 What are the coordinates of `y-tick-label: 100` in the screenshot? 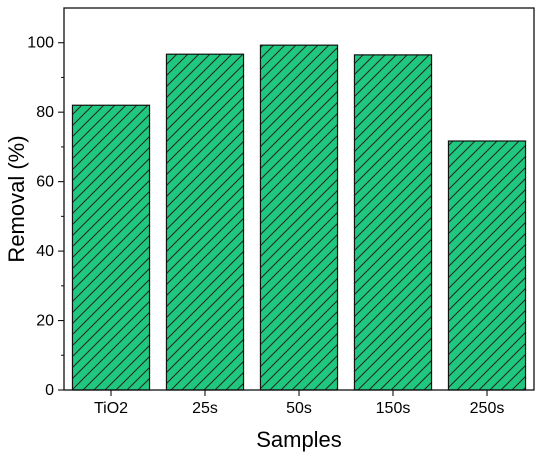 It's located at (40, 43).